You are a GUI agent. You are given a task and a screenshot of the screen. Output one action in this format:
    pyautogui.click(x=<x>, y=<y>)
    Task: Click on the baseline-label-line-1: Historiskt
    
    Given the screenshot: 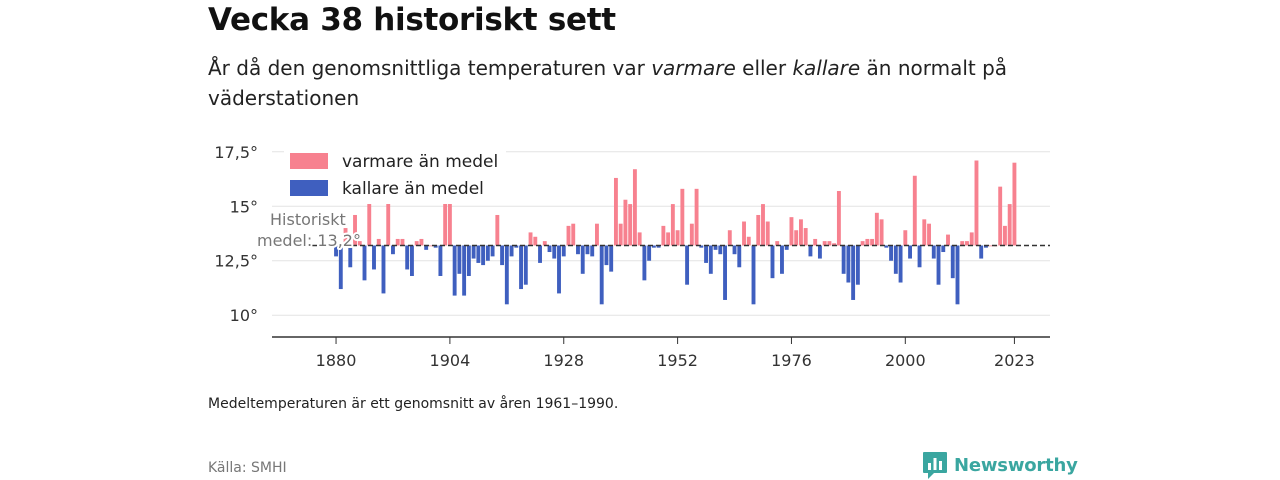 What is the action you would take?
    pyautogui.click(x=308, y=219)
    